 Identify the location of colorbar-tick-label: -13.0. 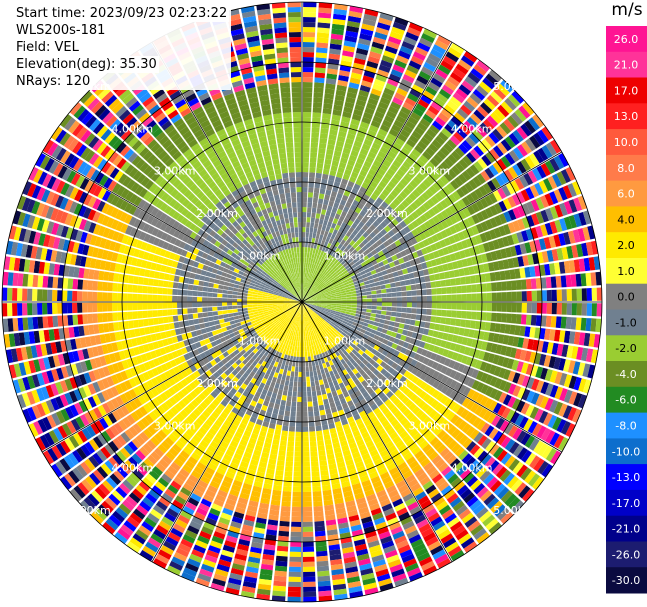
(626, 477).